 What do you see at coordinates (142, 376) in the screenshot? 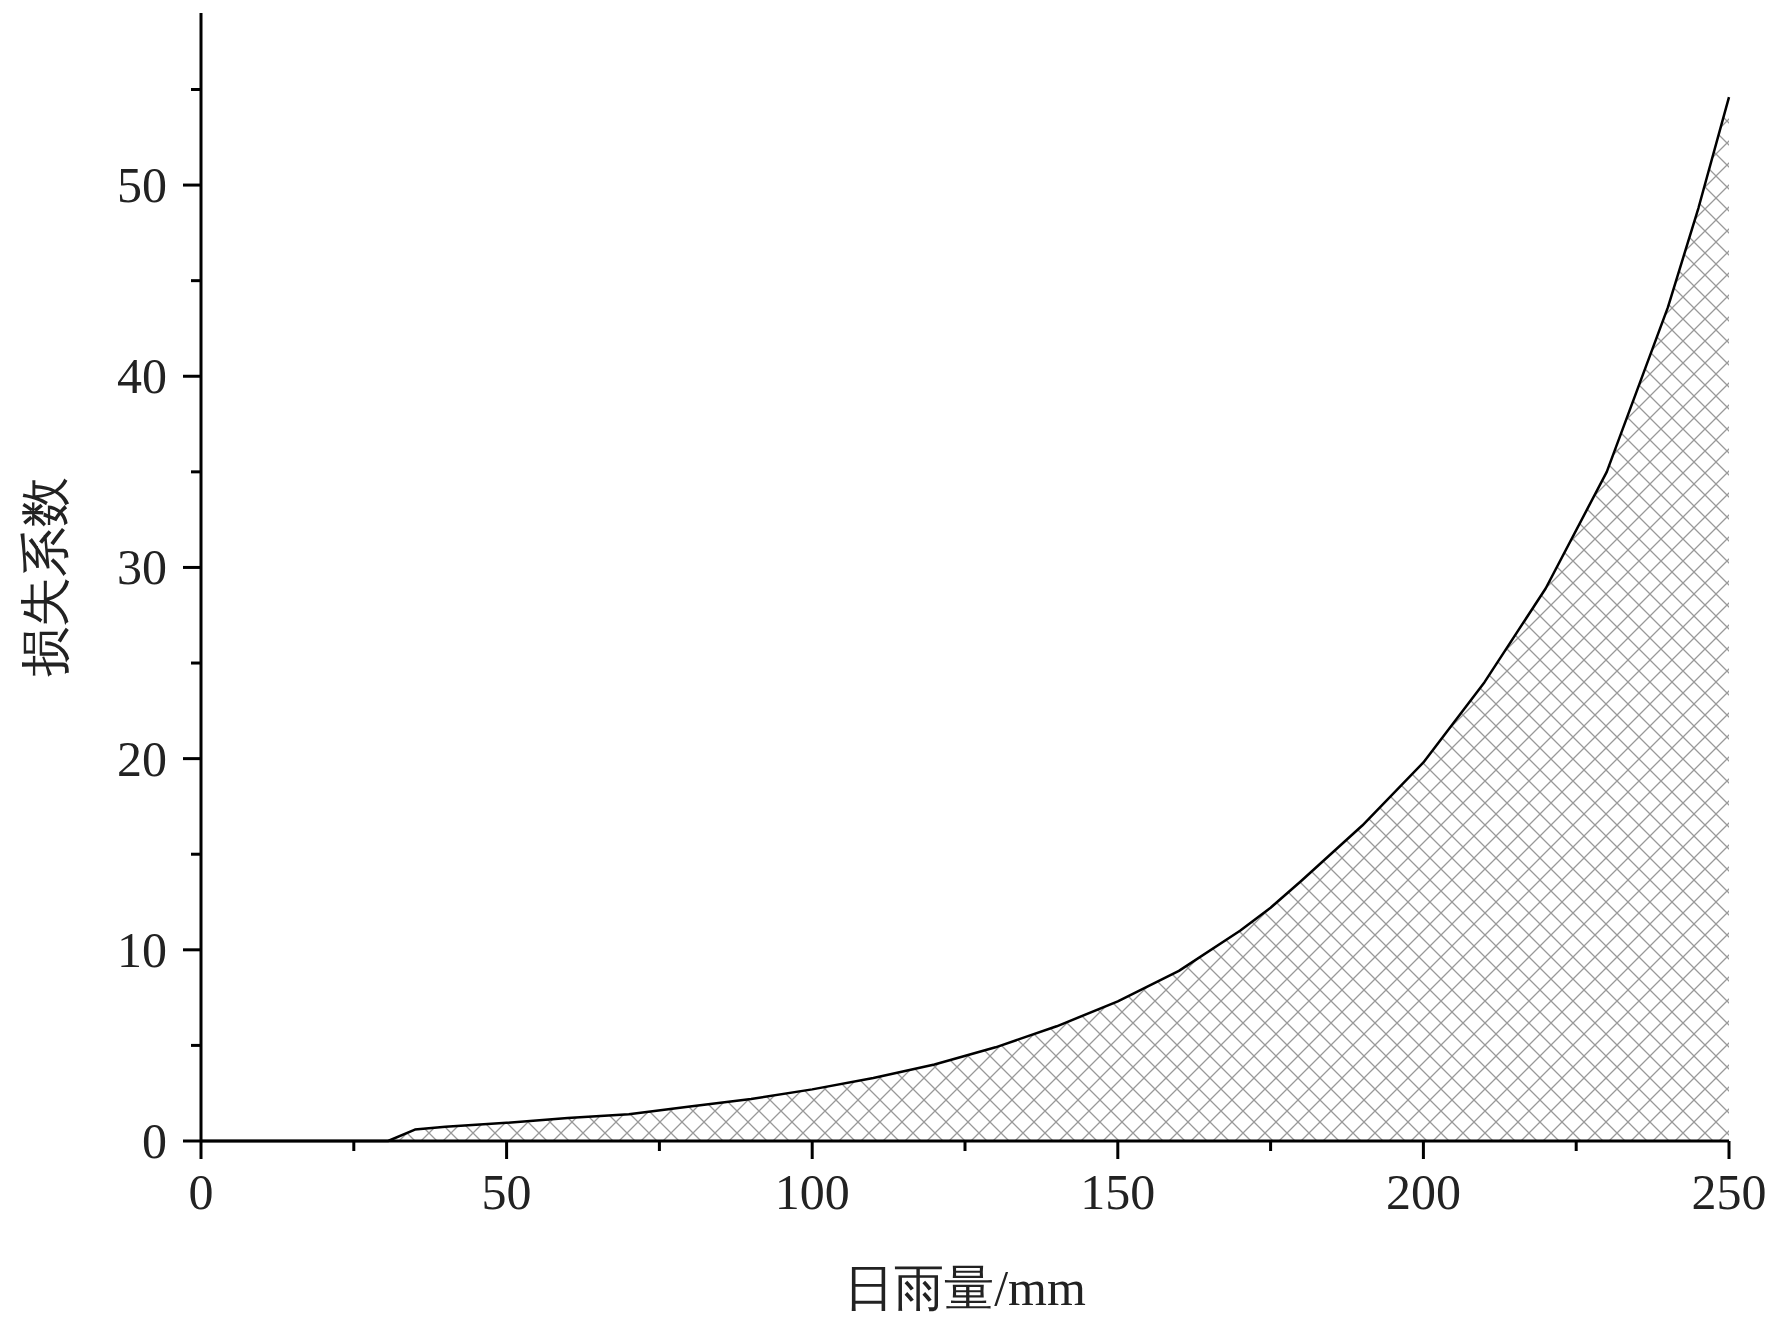
I see `y-tick-label: 40` at bounding box center [142, 376].